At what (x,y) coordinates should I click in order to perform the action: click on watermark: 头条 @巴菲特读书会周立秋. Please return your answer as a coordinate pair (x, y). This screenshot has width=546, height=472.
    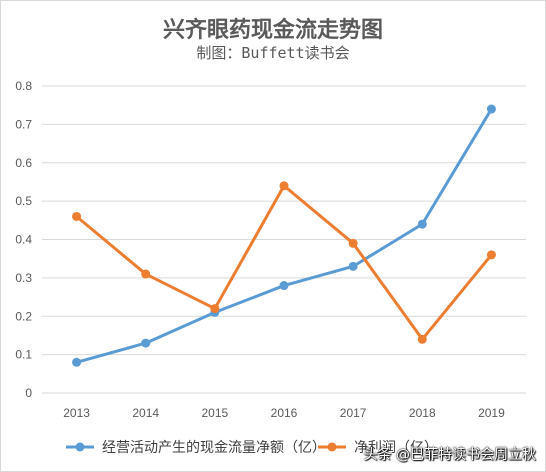
    Looking at the image, I should click on (449, 455).